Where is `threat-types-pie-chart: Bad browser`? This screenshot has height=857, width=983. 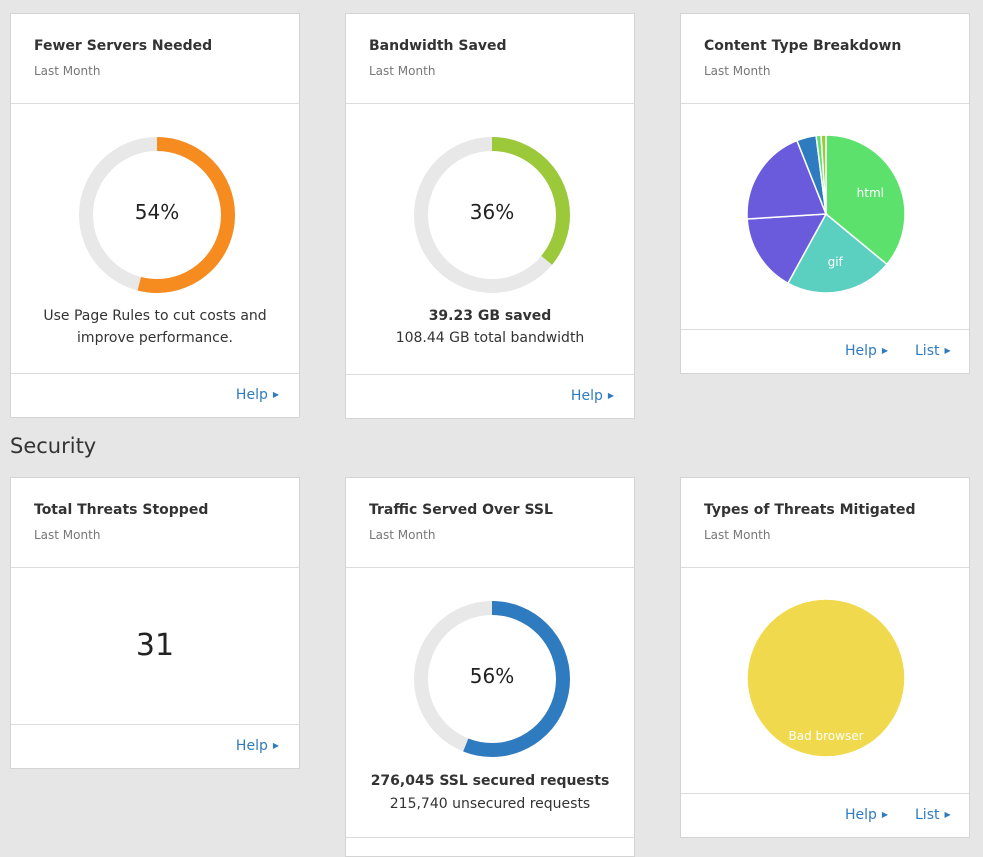 threat-types-pie-chart: Bad browser is located at coordinates (826, 678).